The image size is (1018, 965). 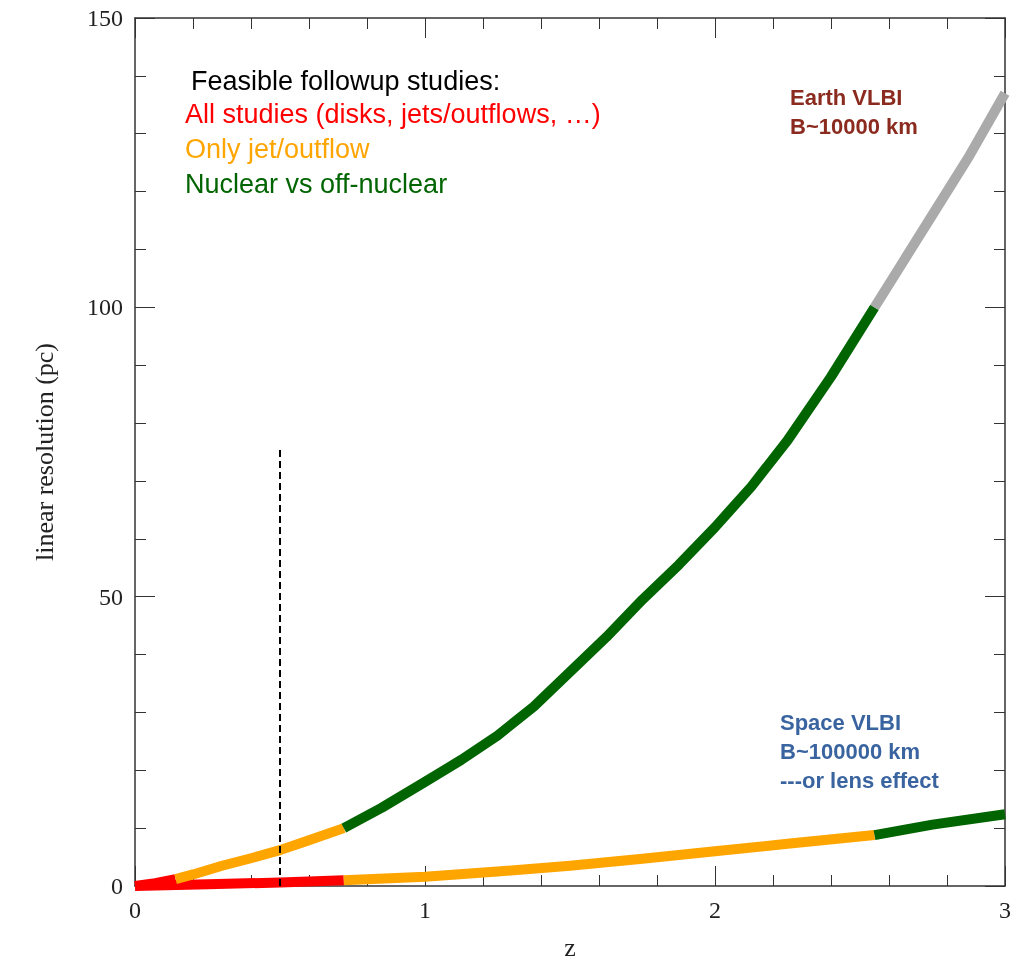 I want to click on x-tick-label: 0, so click(x=135, y=910).